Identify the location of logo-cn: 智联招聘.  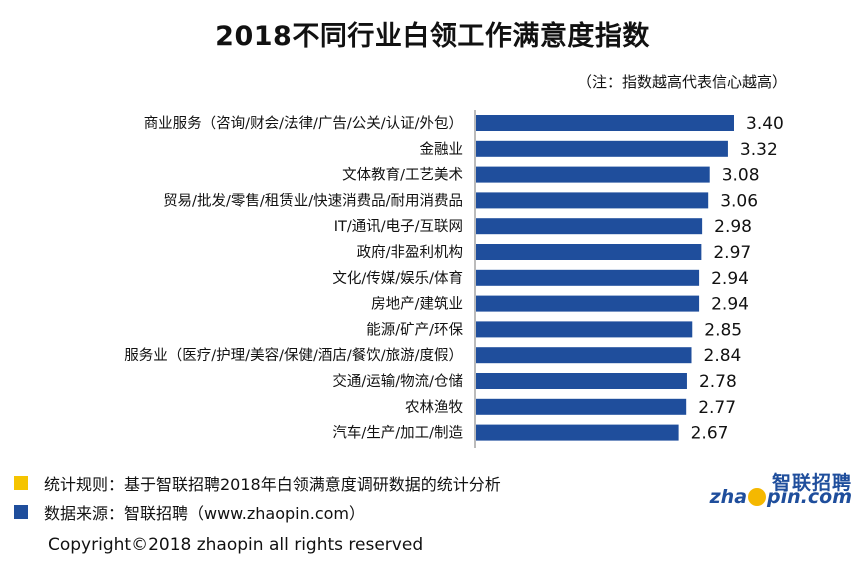
(811, 483).